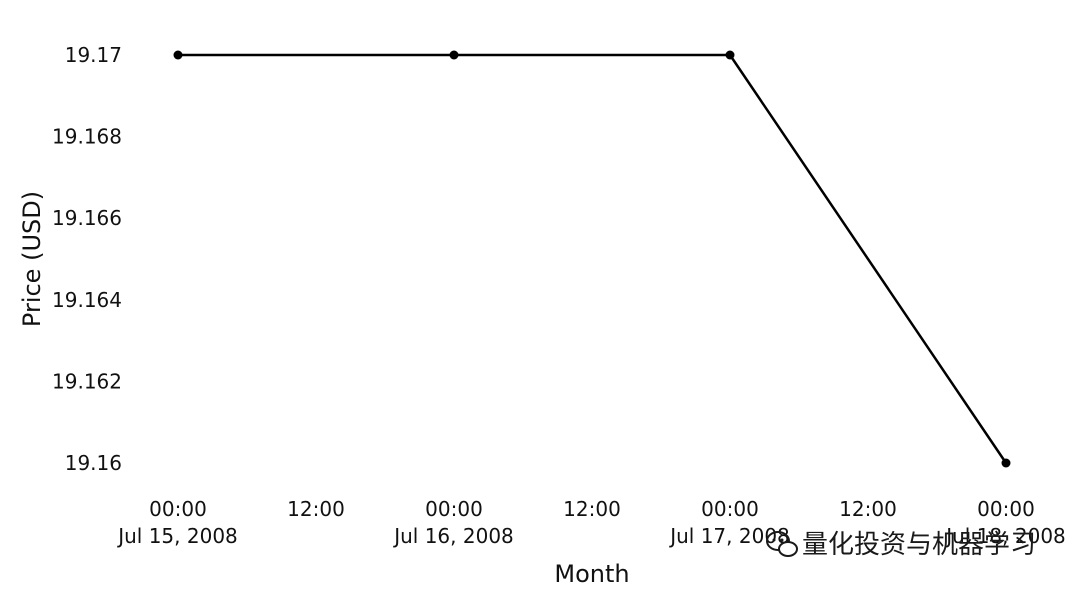  Describe the element at coordinates (32, 259) in the screenshot. I see `y-axis-title: Price (USD)` at that location.